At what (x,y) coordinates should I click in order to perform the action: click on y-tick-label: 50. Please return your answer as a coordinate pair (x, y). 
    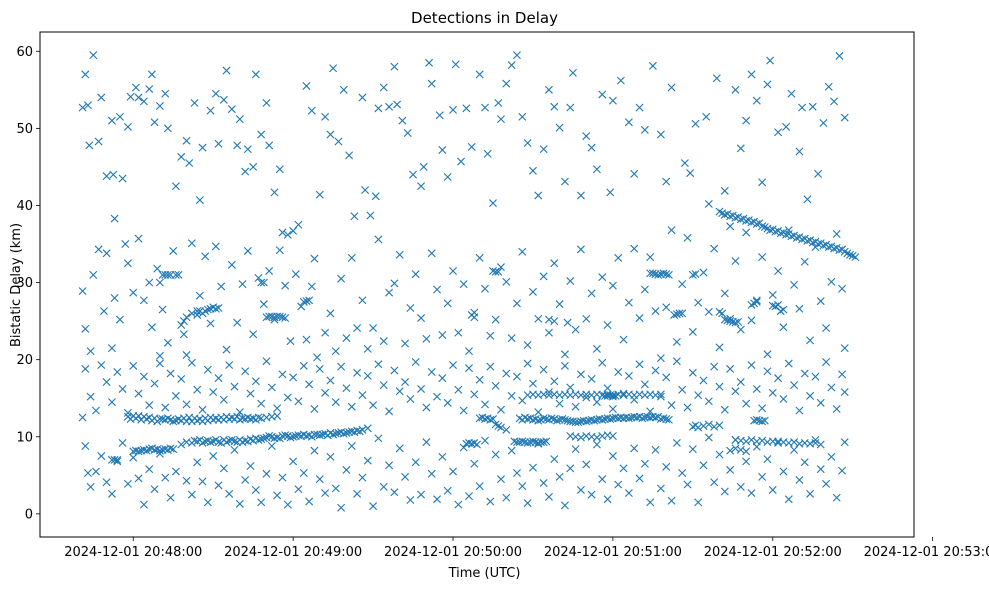
    Looking at the image, I should click on (24, 129).